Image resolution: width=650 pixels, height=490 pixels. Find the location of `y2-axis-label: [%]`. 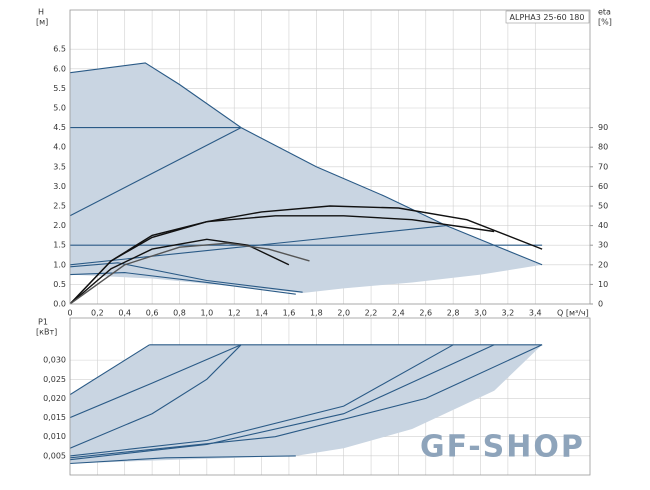

y2-axis-label: [%] is located at coordinates (605, 22).